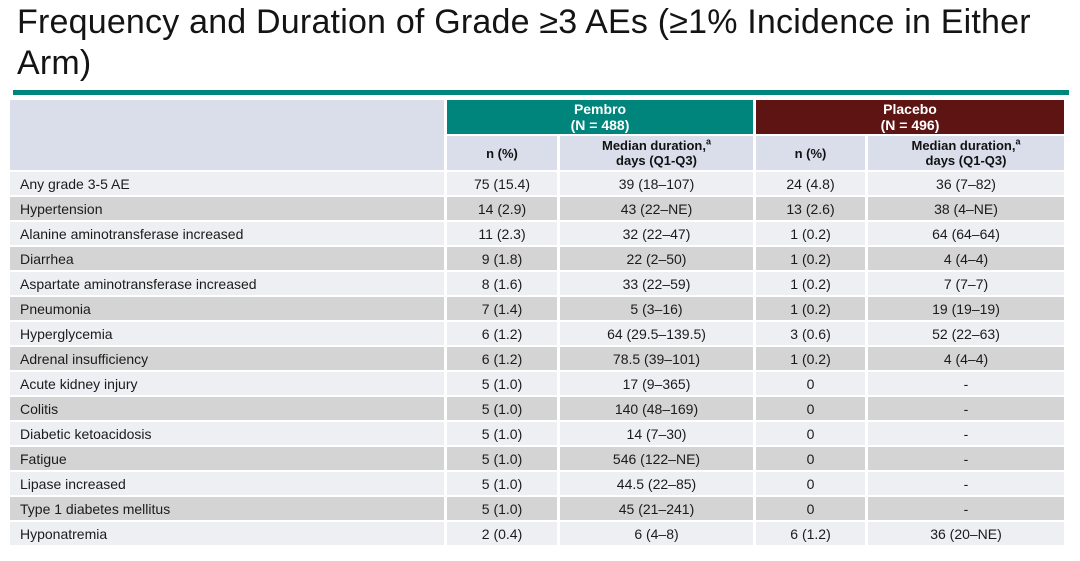  I want to click on pembro-n-cell: 7 (1.4), so click(502, 308).